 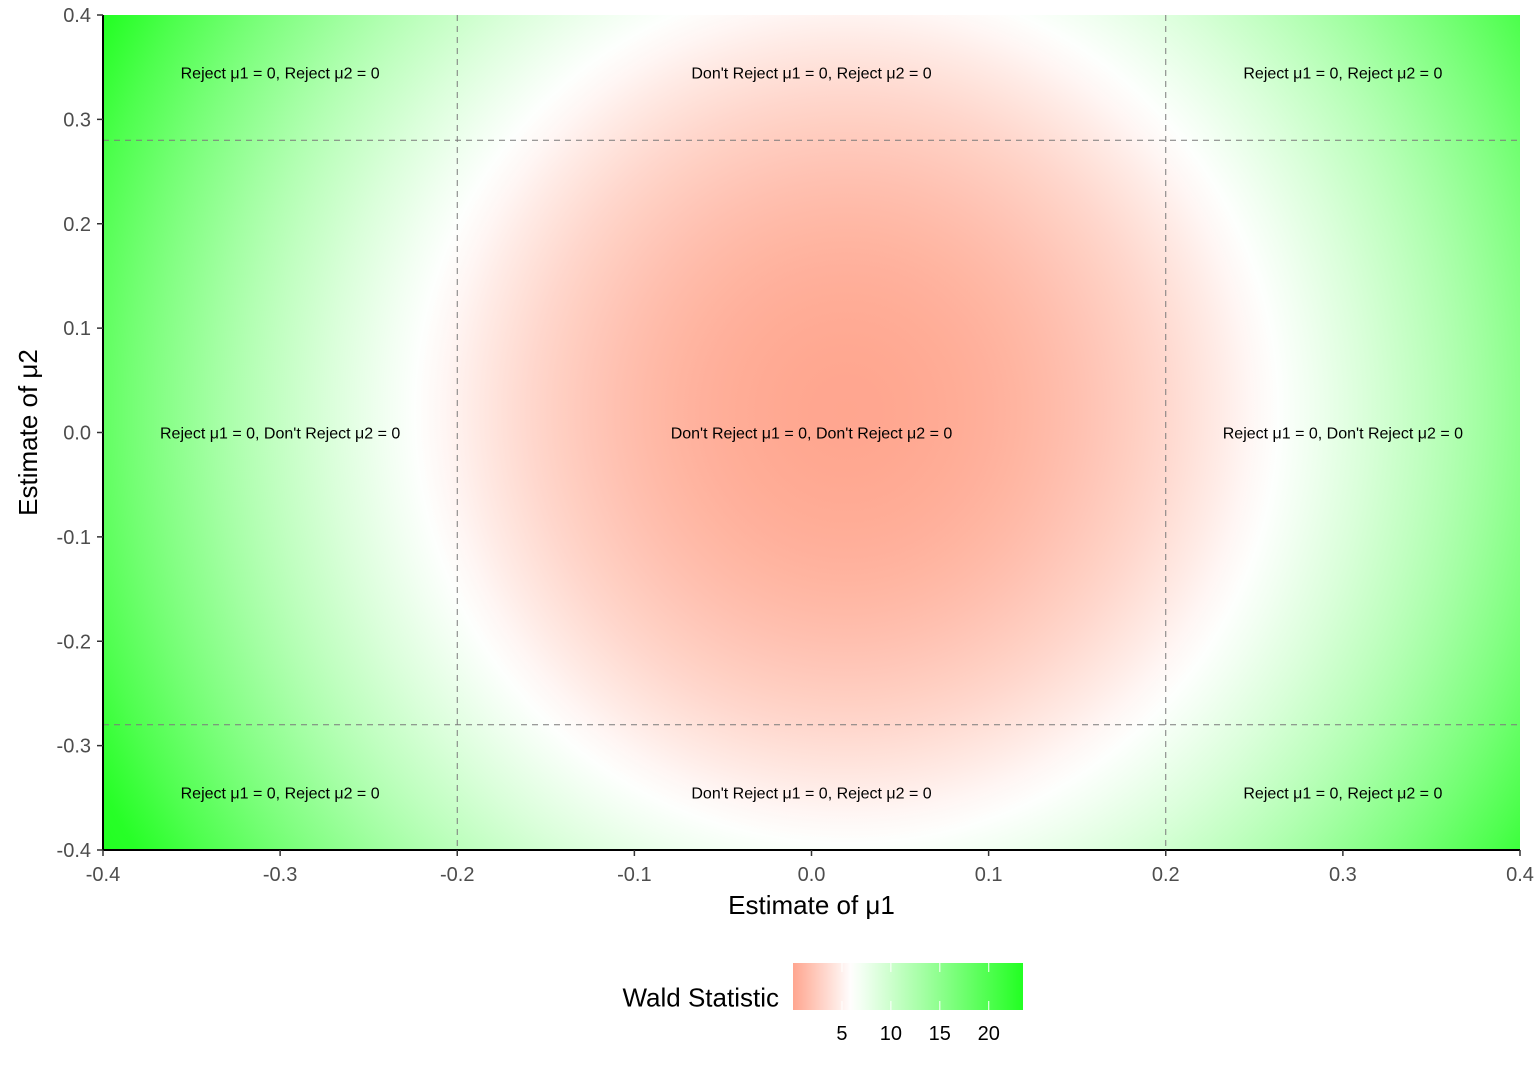 I want to click on color-legend: Wald Statistic 5 10 15 20, so click(x=822, y=1004).